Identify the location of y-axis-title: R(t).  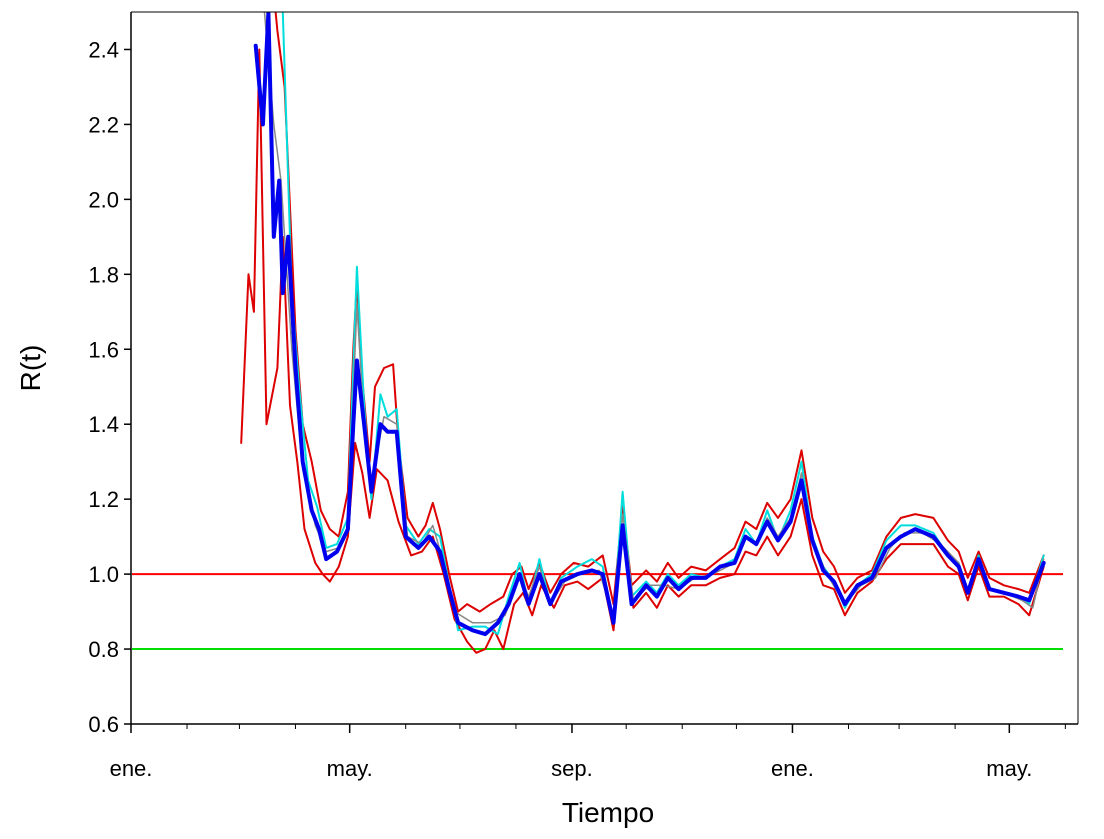
(30, 368).